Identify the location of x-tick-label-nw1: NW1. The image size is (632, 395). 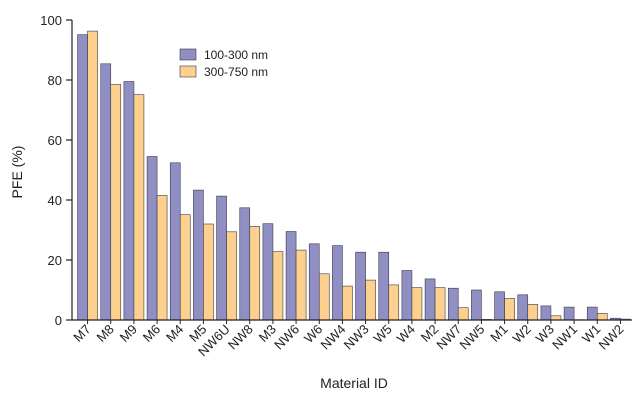
(564, 337).